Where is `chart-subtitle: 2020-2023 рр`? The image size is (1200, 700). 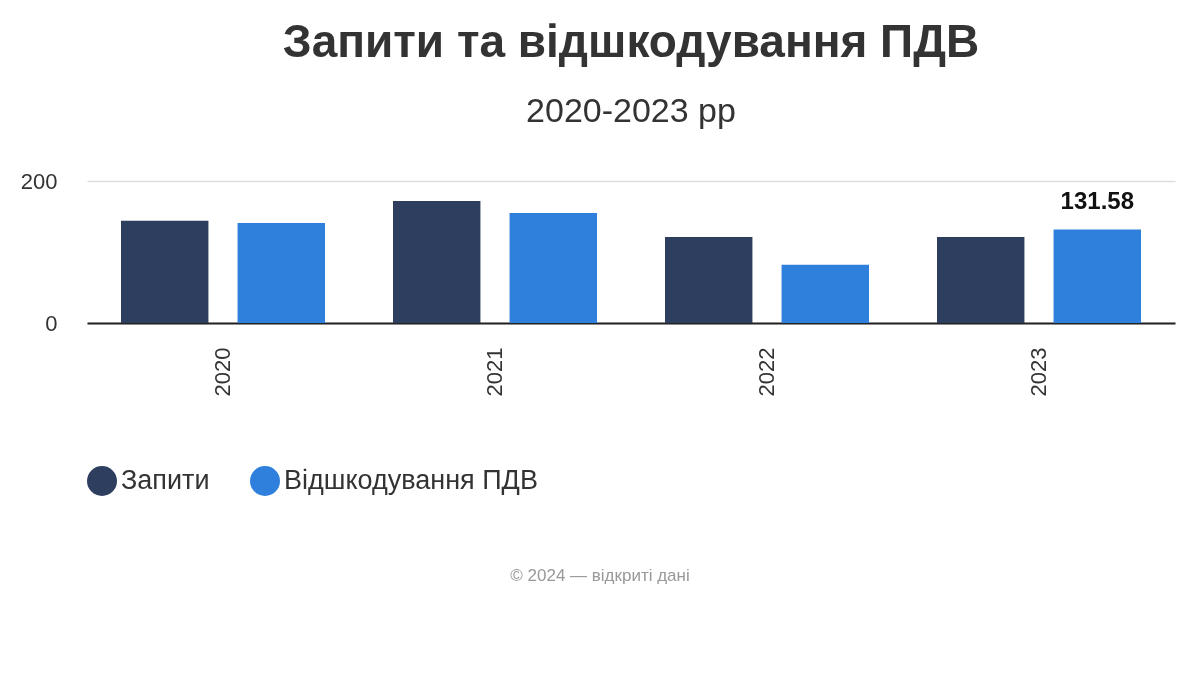 chart-subtitle: 2020-2023 рр is located at coordinates (631, 110).